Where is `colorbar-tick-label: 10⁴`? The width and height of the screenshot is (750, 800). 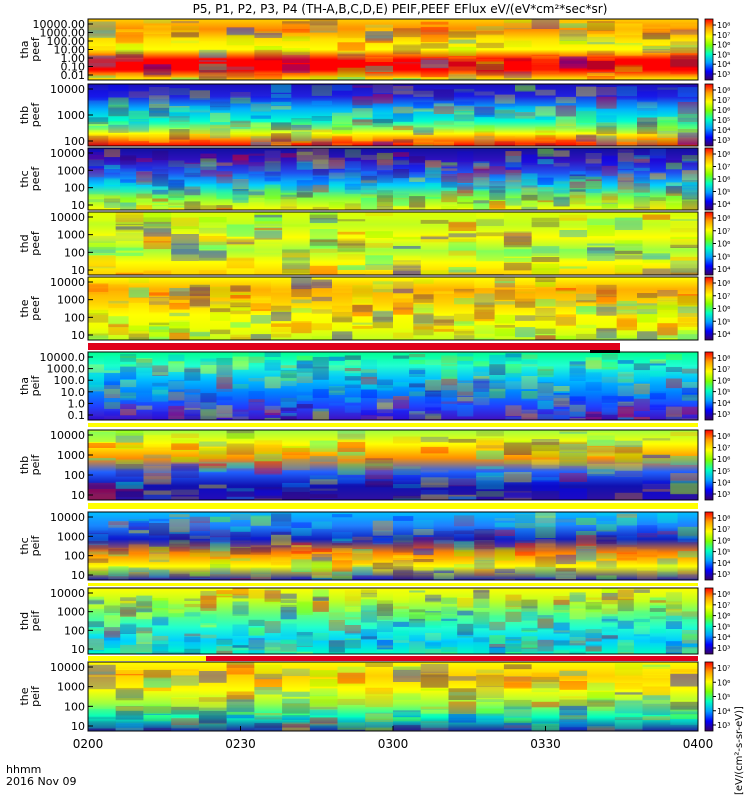
colorbar-tick-label: 10⁴ is located at coordinates (723, 64).